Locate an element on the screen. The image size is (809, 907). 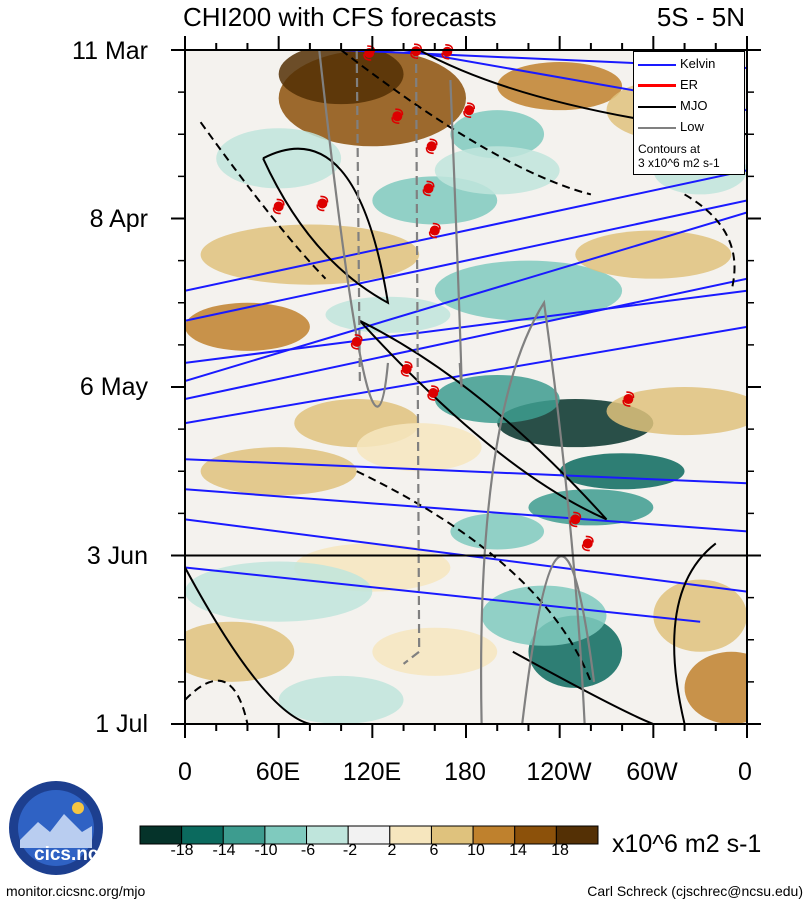
colorbar-label: -14 is located at coordinates (224, 850).